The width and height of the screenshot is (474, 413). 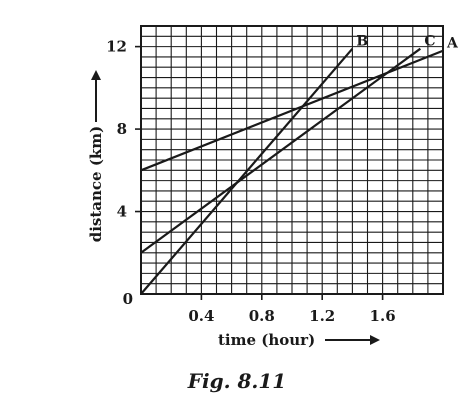 I want to click on y-tick-label: 12, so click(x=116, y=47).